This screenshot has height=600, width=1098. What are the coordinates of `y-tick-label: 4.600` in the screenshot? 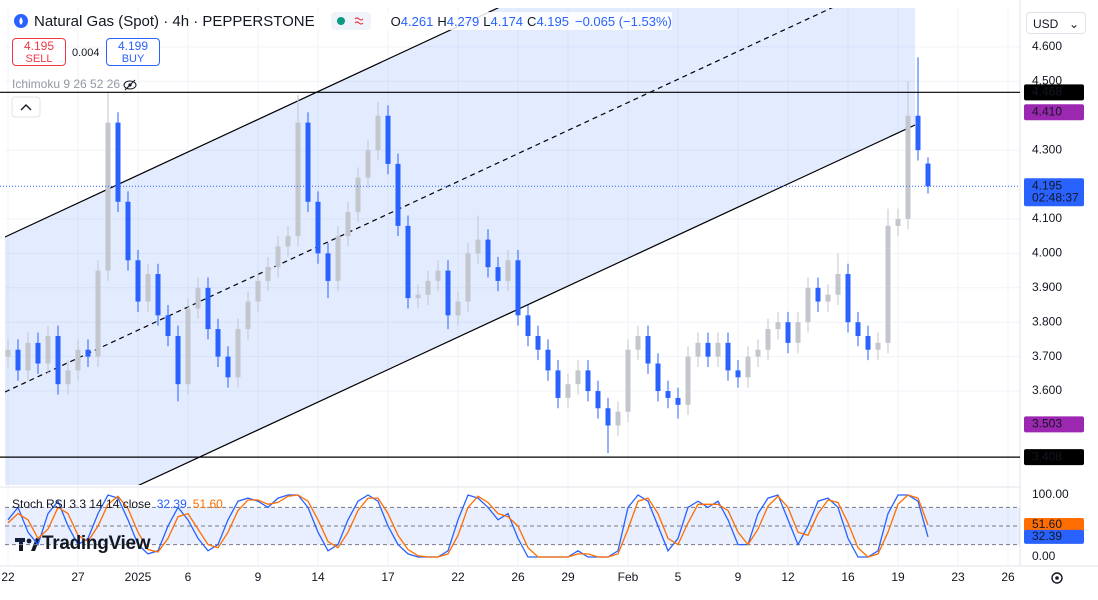 It's located at (1047, 46).